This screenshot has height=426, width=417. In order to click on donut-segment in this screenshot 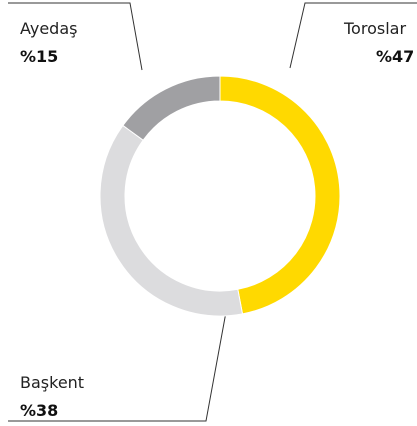, I will do `click(171, 108)`.